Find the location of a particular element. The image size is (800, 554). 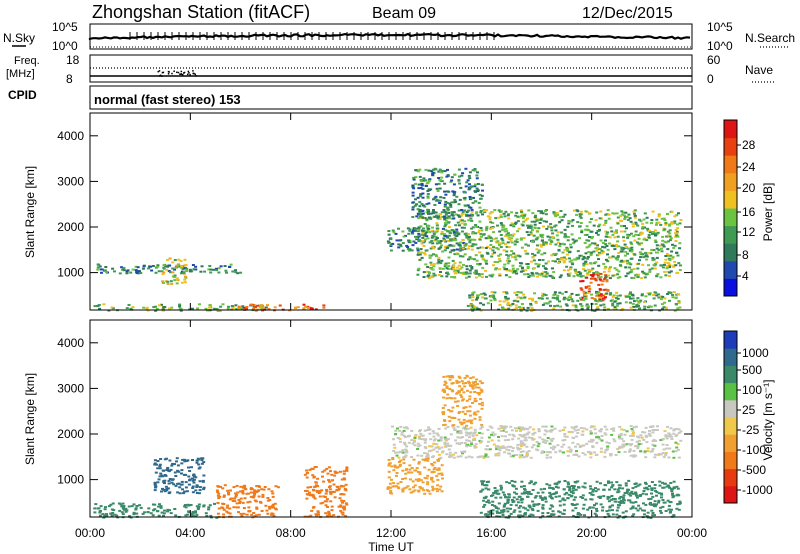

freq-dot is located at coordinates (163, 72).